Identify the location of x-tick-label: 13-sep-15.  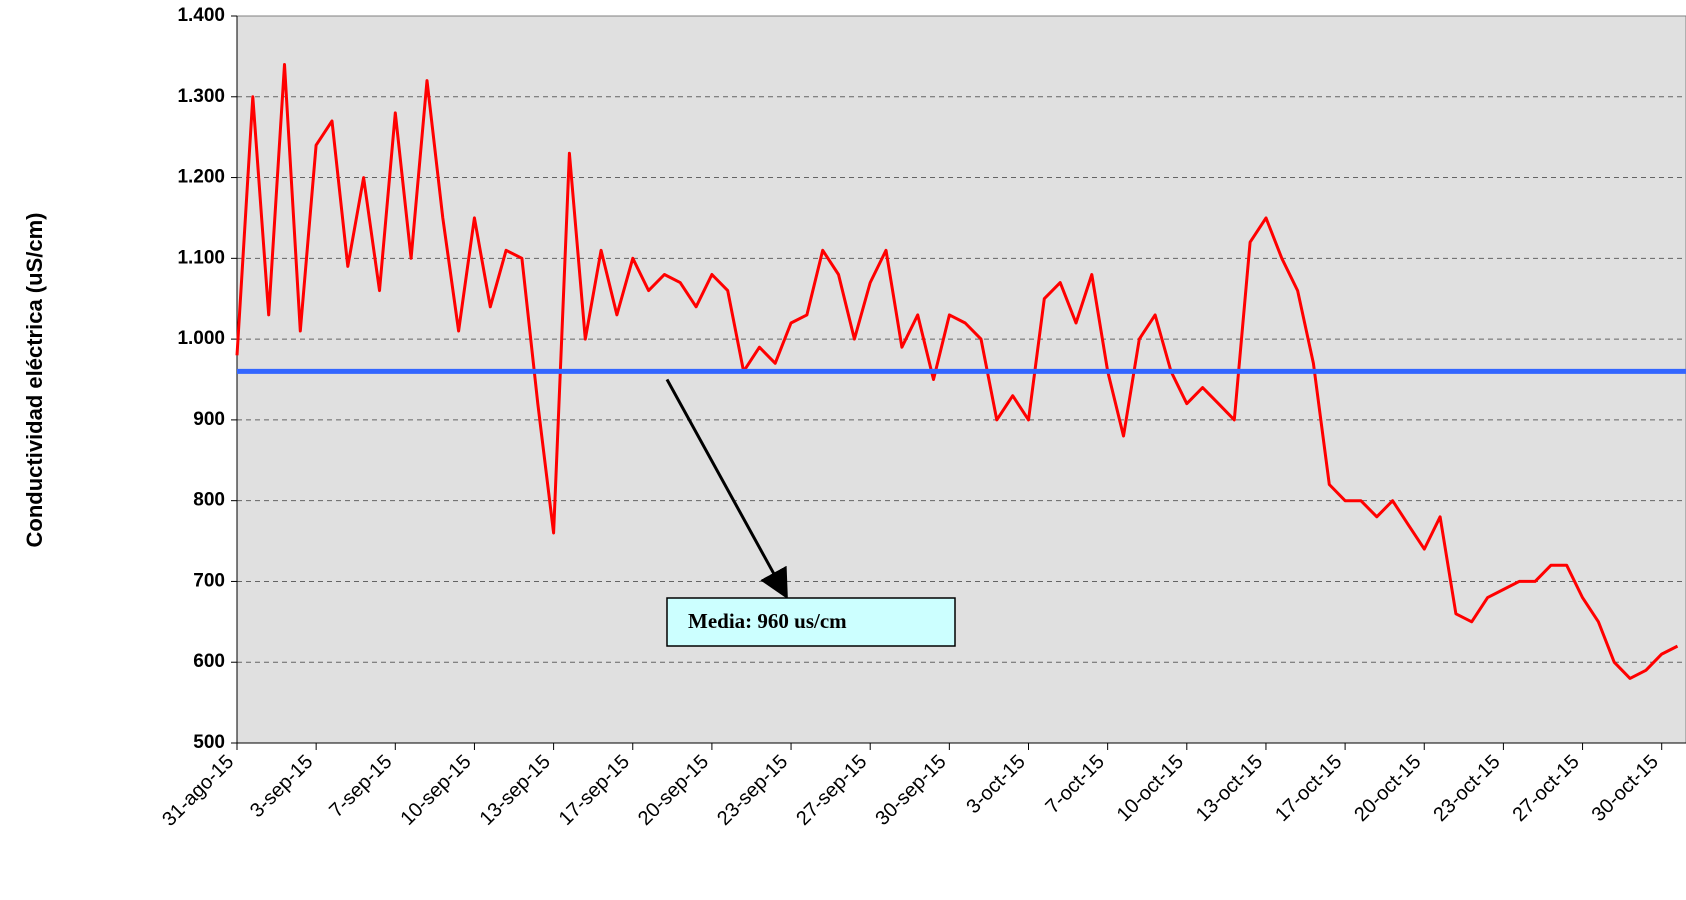
(515, 790).